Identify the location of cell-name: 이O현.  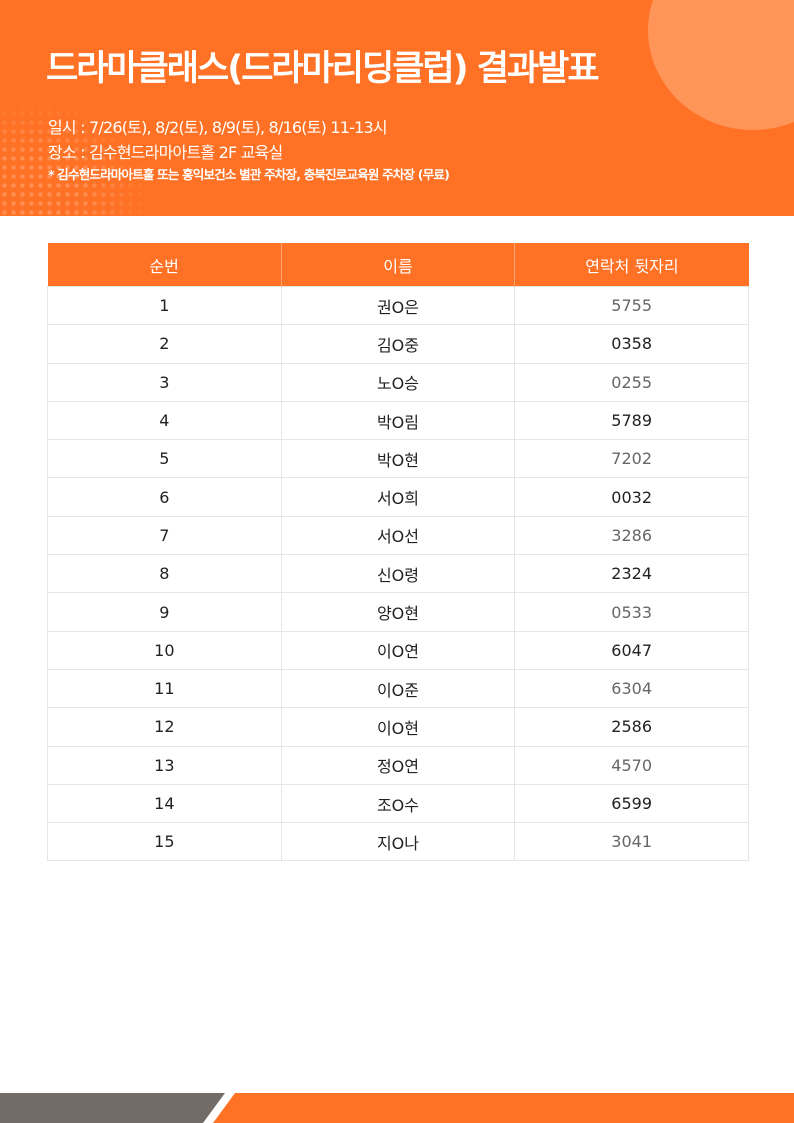
(398, 727).